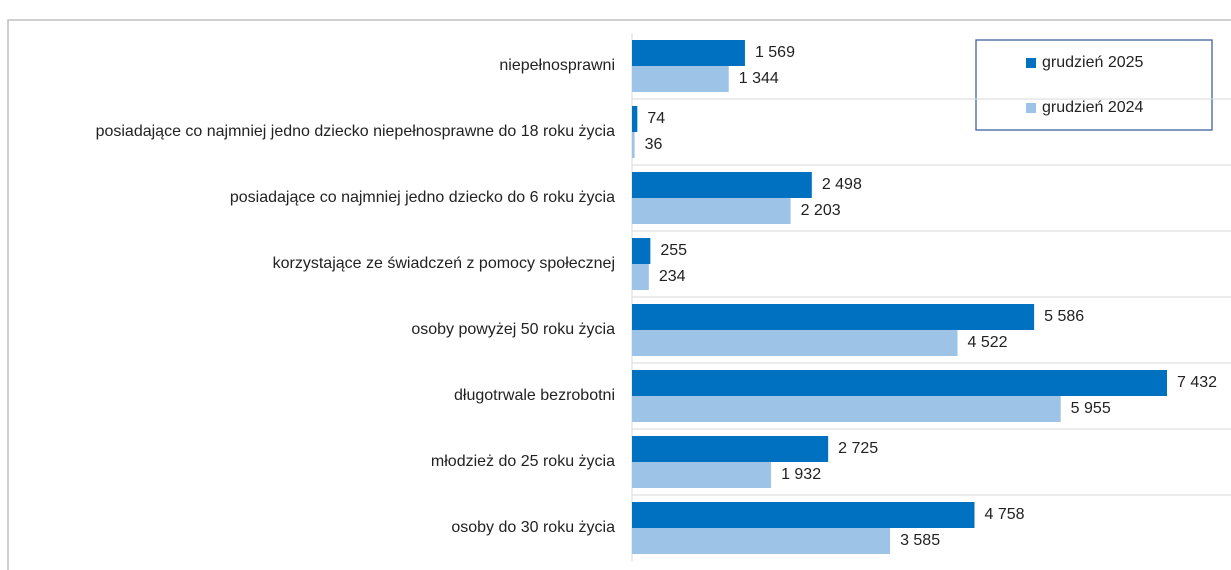 The image size is (1231, 570). Describe the element at coordinates (533, 527) in the screenshot. I see `category-text: osoby do 30 roku życia` at that location.